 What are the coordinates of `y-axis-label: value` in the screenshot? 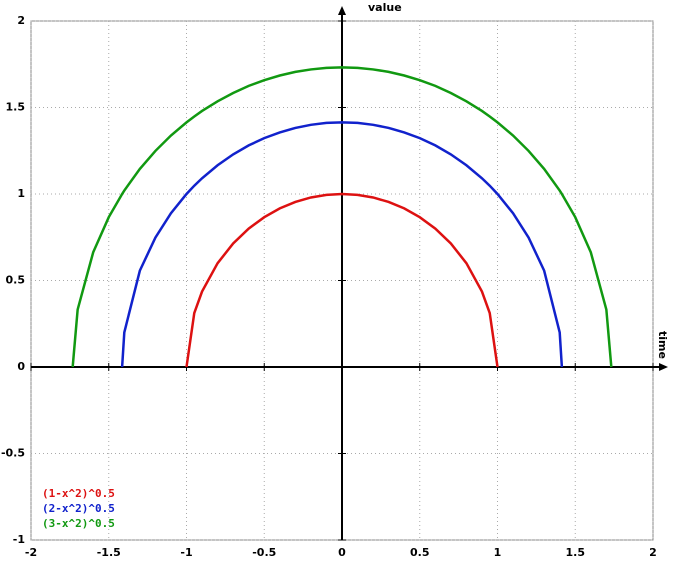 It's located at (385, 7).